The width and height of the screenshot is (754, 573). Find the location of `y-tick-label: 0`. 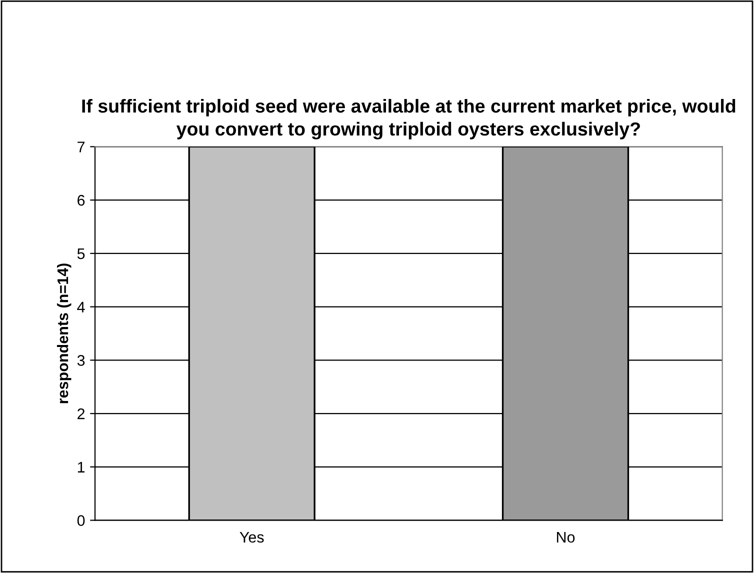

y-tick-label: 0 is located at coordinates (81, 520).